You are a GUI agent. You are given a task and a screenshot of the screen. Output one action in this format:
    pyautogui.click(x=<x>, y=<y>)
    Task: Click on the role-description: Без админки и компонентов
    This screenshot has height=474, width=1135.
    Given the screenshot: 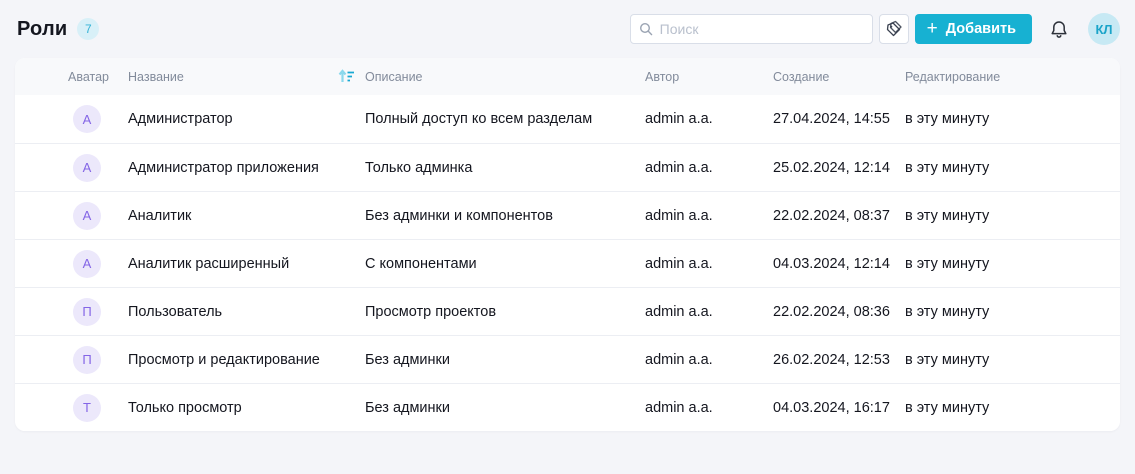 What is the action you would take?
    pyautogui.click(x=459, y=215)
    